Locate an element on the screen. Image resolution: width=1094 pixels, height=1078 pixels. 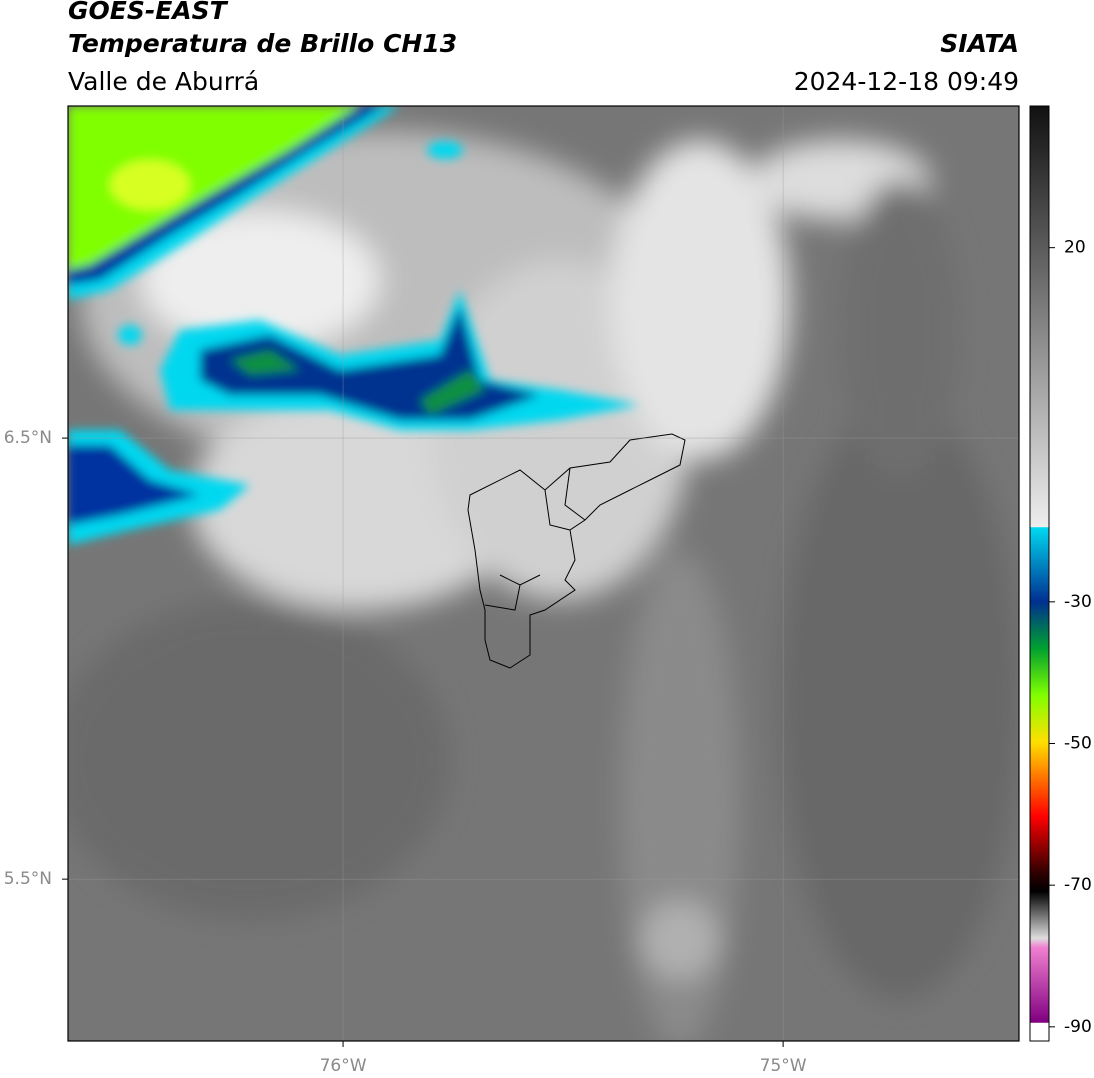
municipal-boundaries is located at coordinates (576, 551).